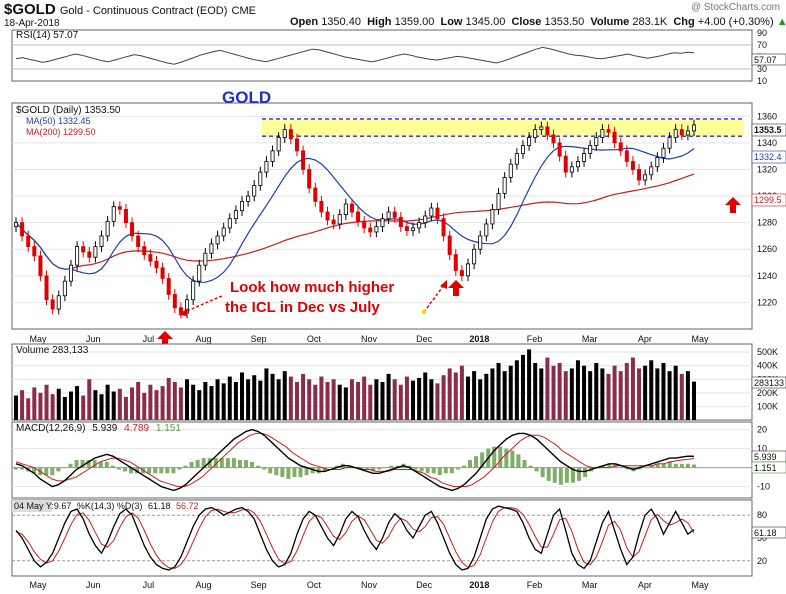 The width and height of the screenshot is (786, 594). What do you see at coordinates (168, 428) in the screenshot?
I see `macd-legend-hist: 1.151` at bounding box center [168, 428].